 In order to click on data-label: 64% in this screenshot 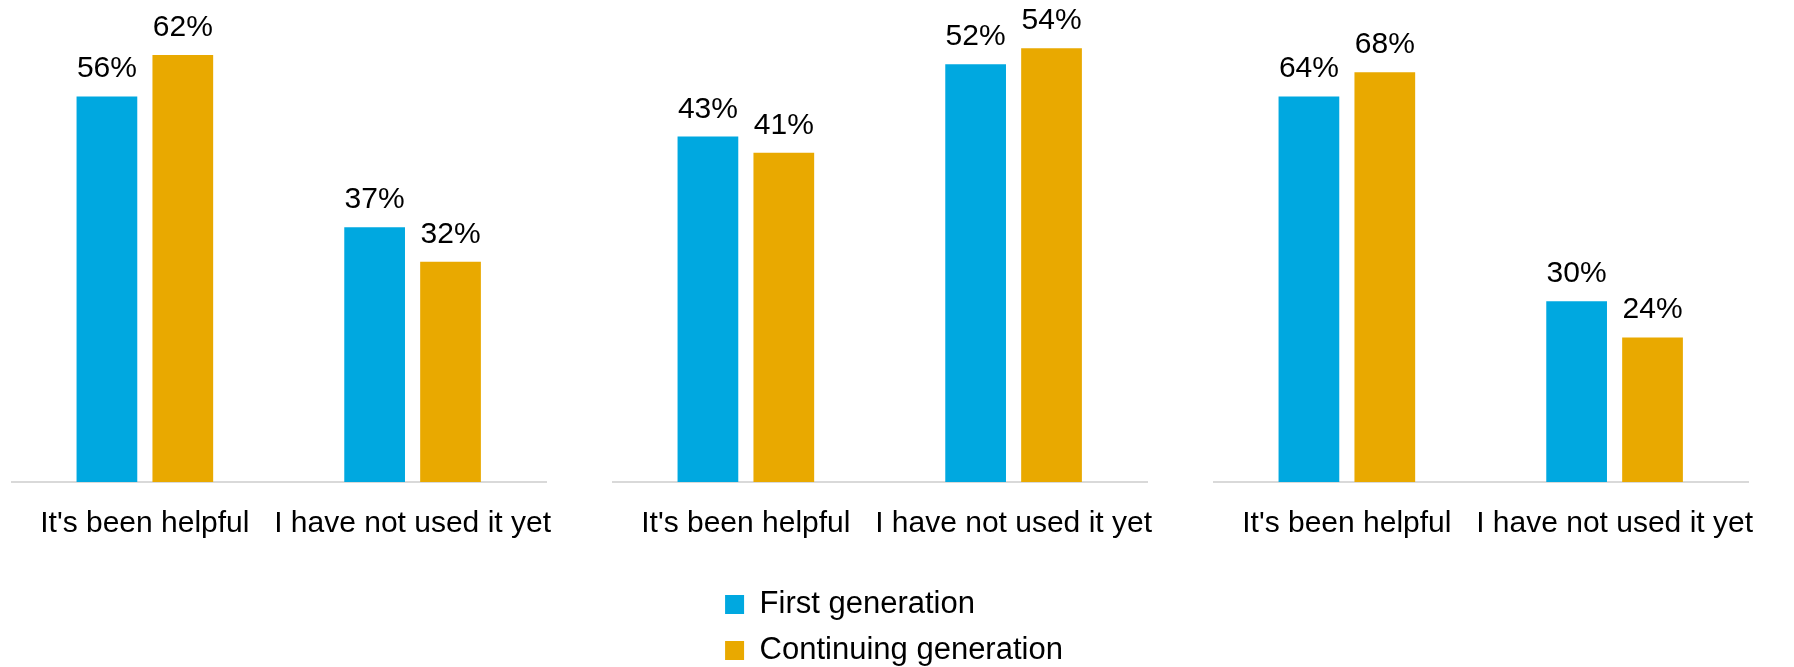, I will do `click(1308, 67)`.